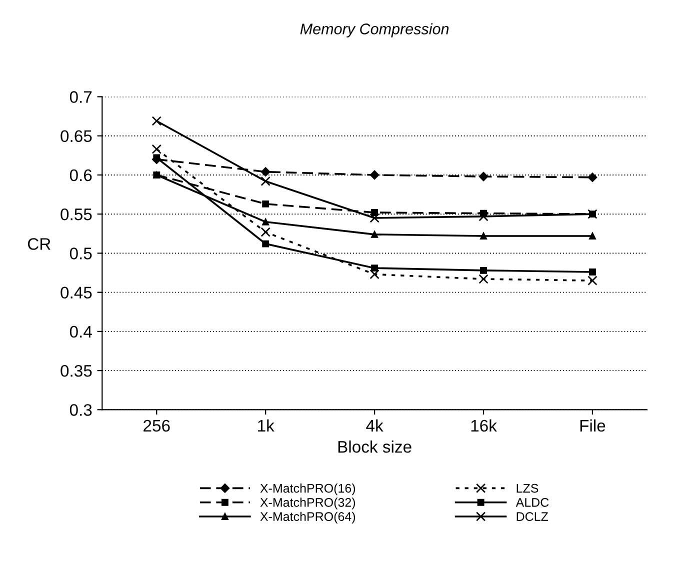 Image resolution: width=681 pixels, height=569 pixels. Describe the element at coordinates (375, 446) in the screenshot. I see `x-axis-title: Block size` at that location.